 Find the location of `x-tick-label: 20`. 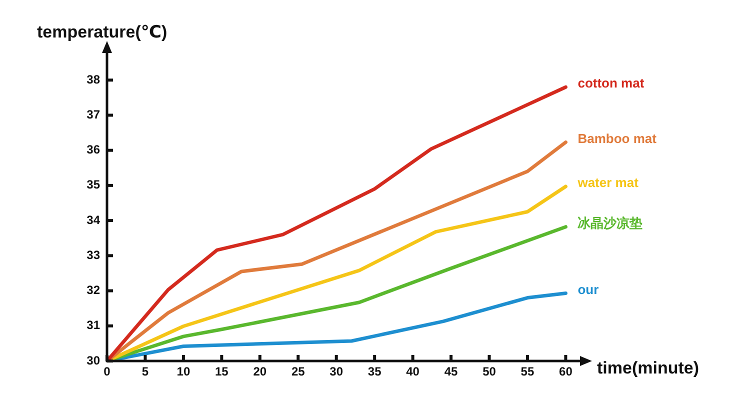

x-tick-label: 20 is located at coordinates (260, 371).